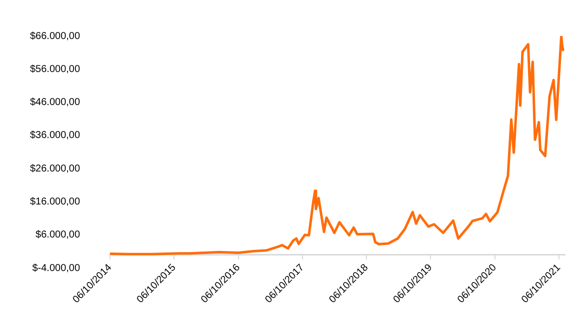 The width and height of the screenshot is (587, 320). What do you see at coordinates (55, 168) in the screenshot?
I see `y-tick-label: $26.000,00` at bounding box center [55, 168].